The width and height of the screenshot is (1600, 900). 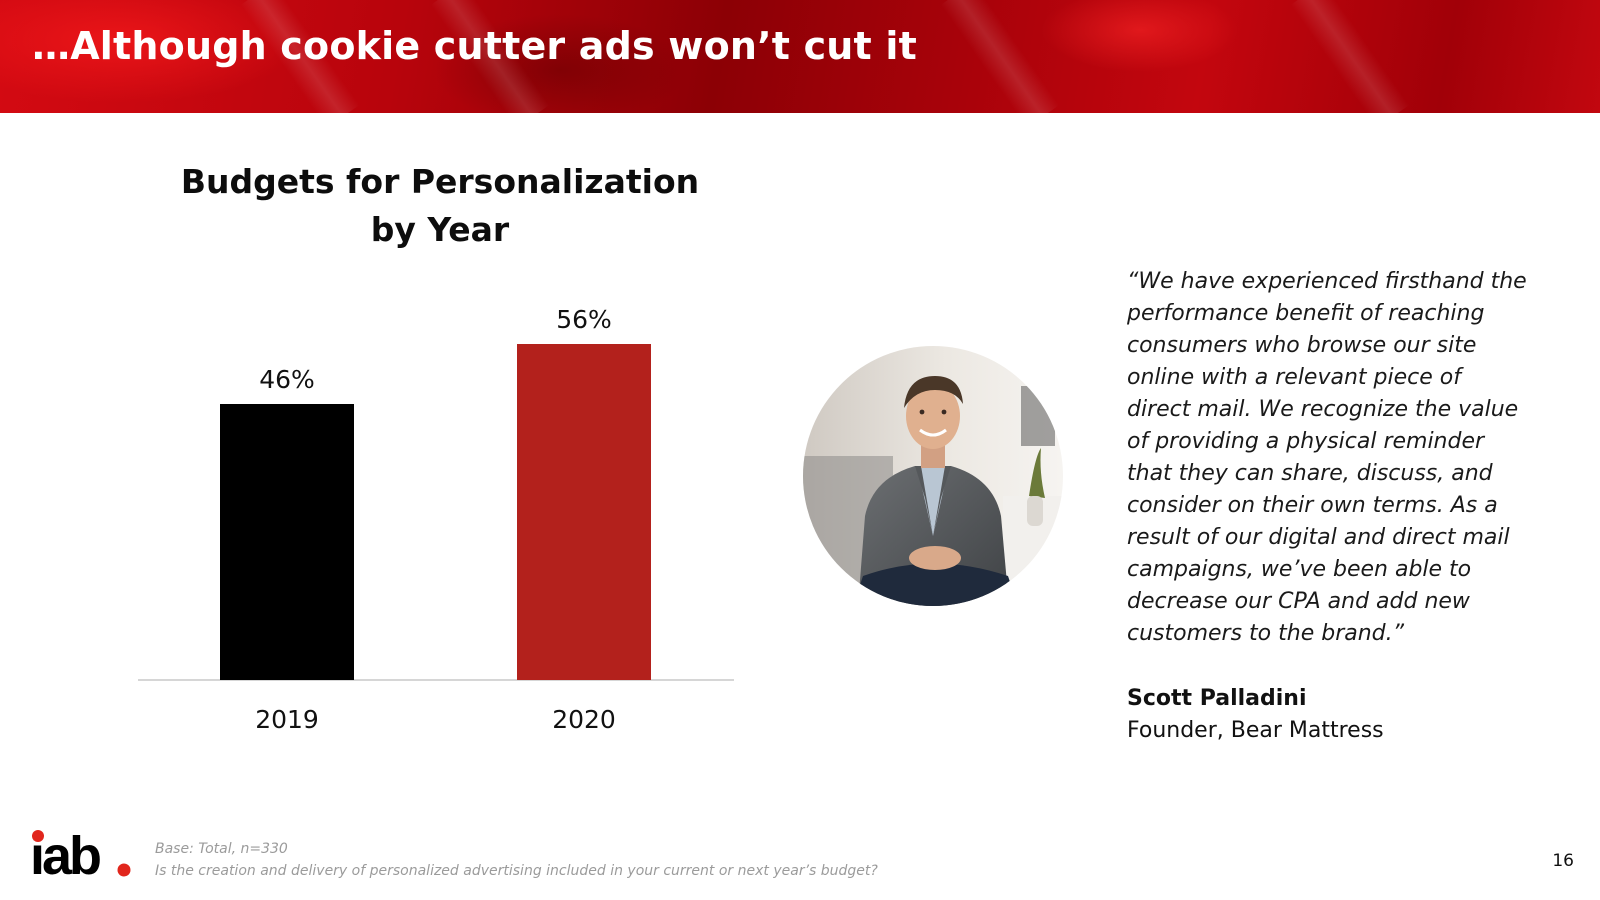 I want to click on footnote-base: Base: Total, n=330, so click(x=221, y=849).